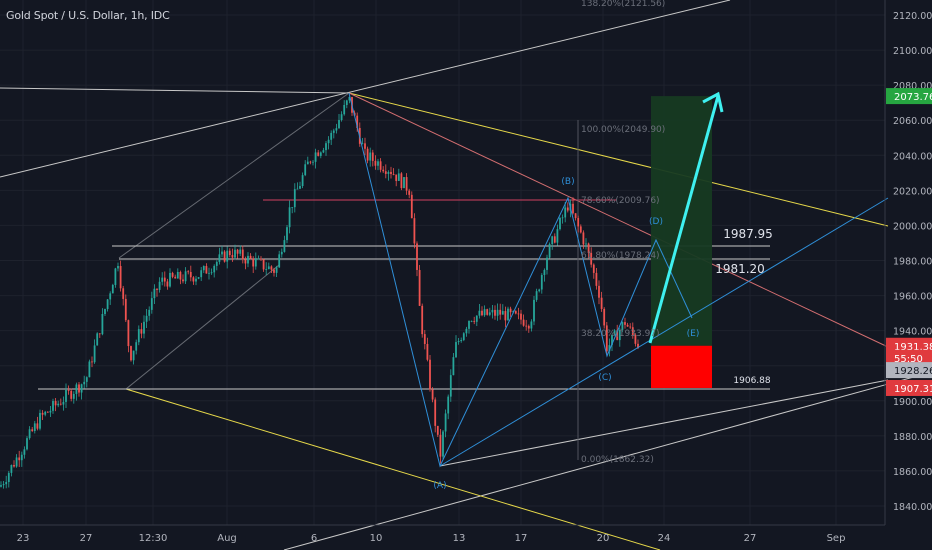  I want to click on target-arrow-shaft, so click(684, 219).